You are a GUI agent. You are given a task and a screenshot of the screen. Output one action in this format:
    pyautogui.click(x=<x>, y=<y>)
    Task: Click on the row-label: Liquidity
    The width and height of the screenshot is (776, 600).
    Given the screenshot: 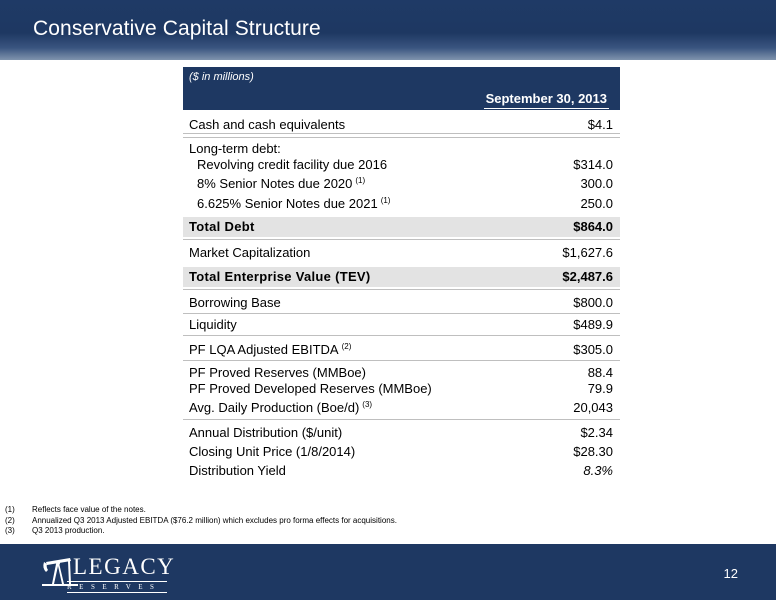 What is the action you would take?
    pyautogui.click(x=213, y=324)
    